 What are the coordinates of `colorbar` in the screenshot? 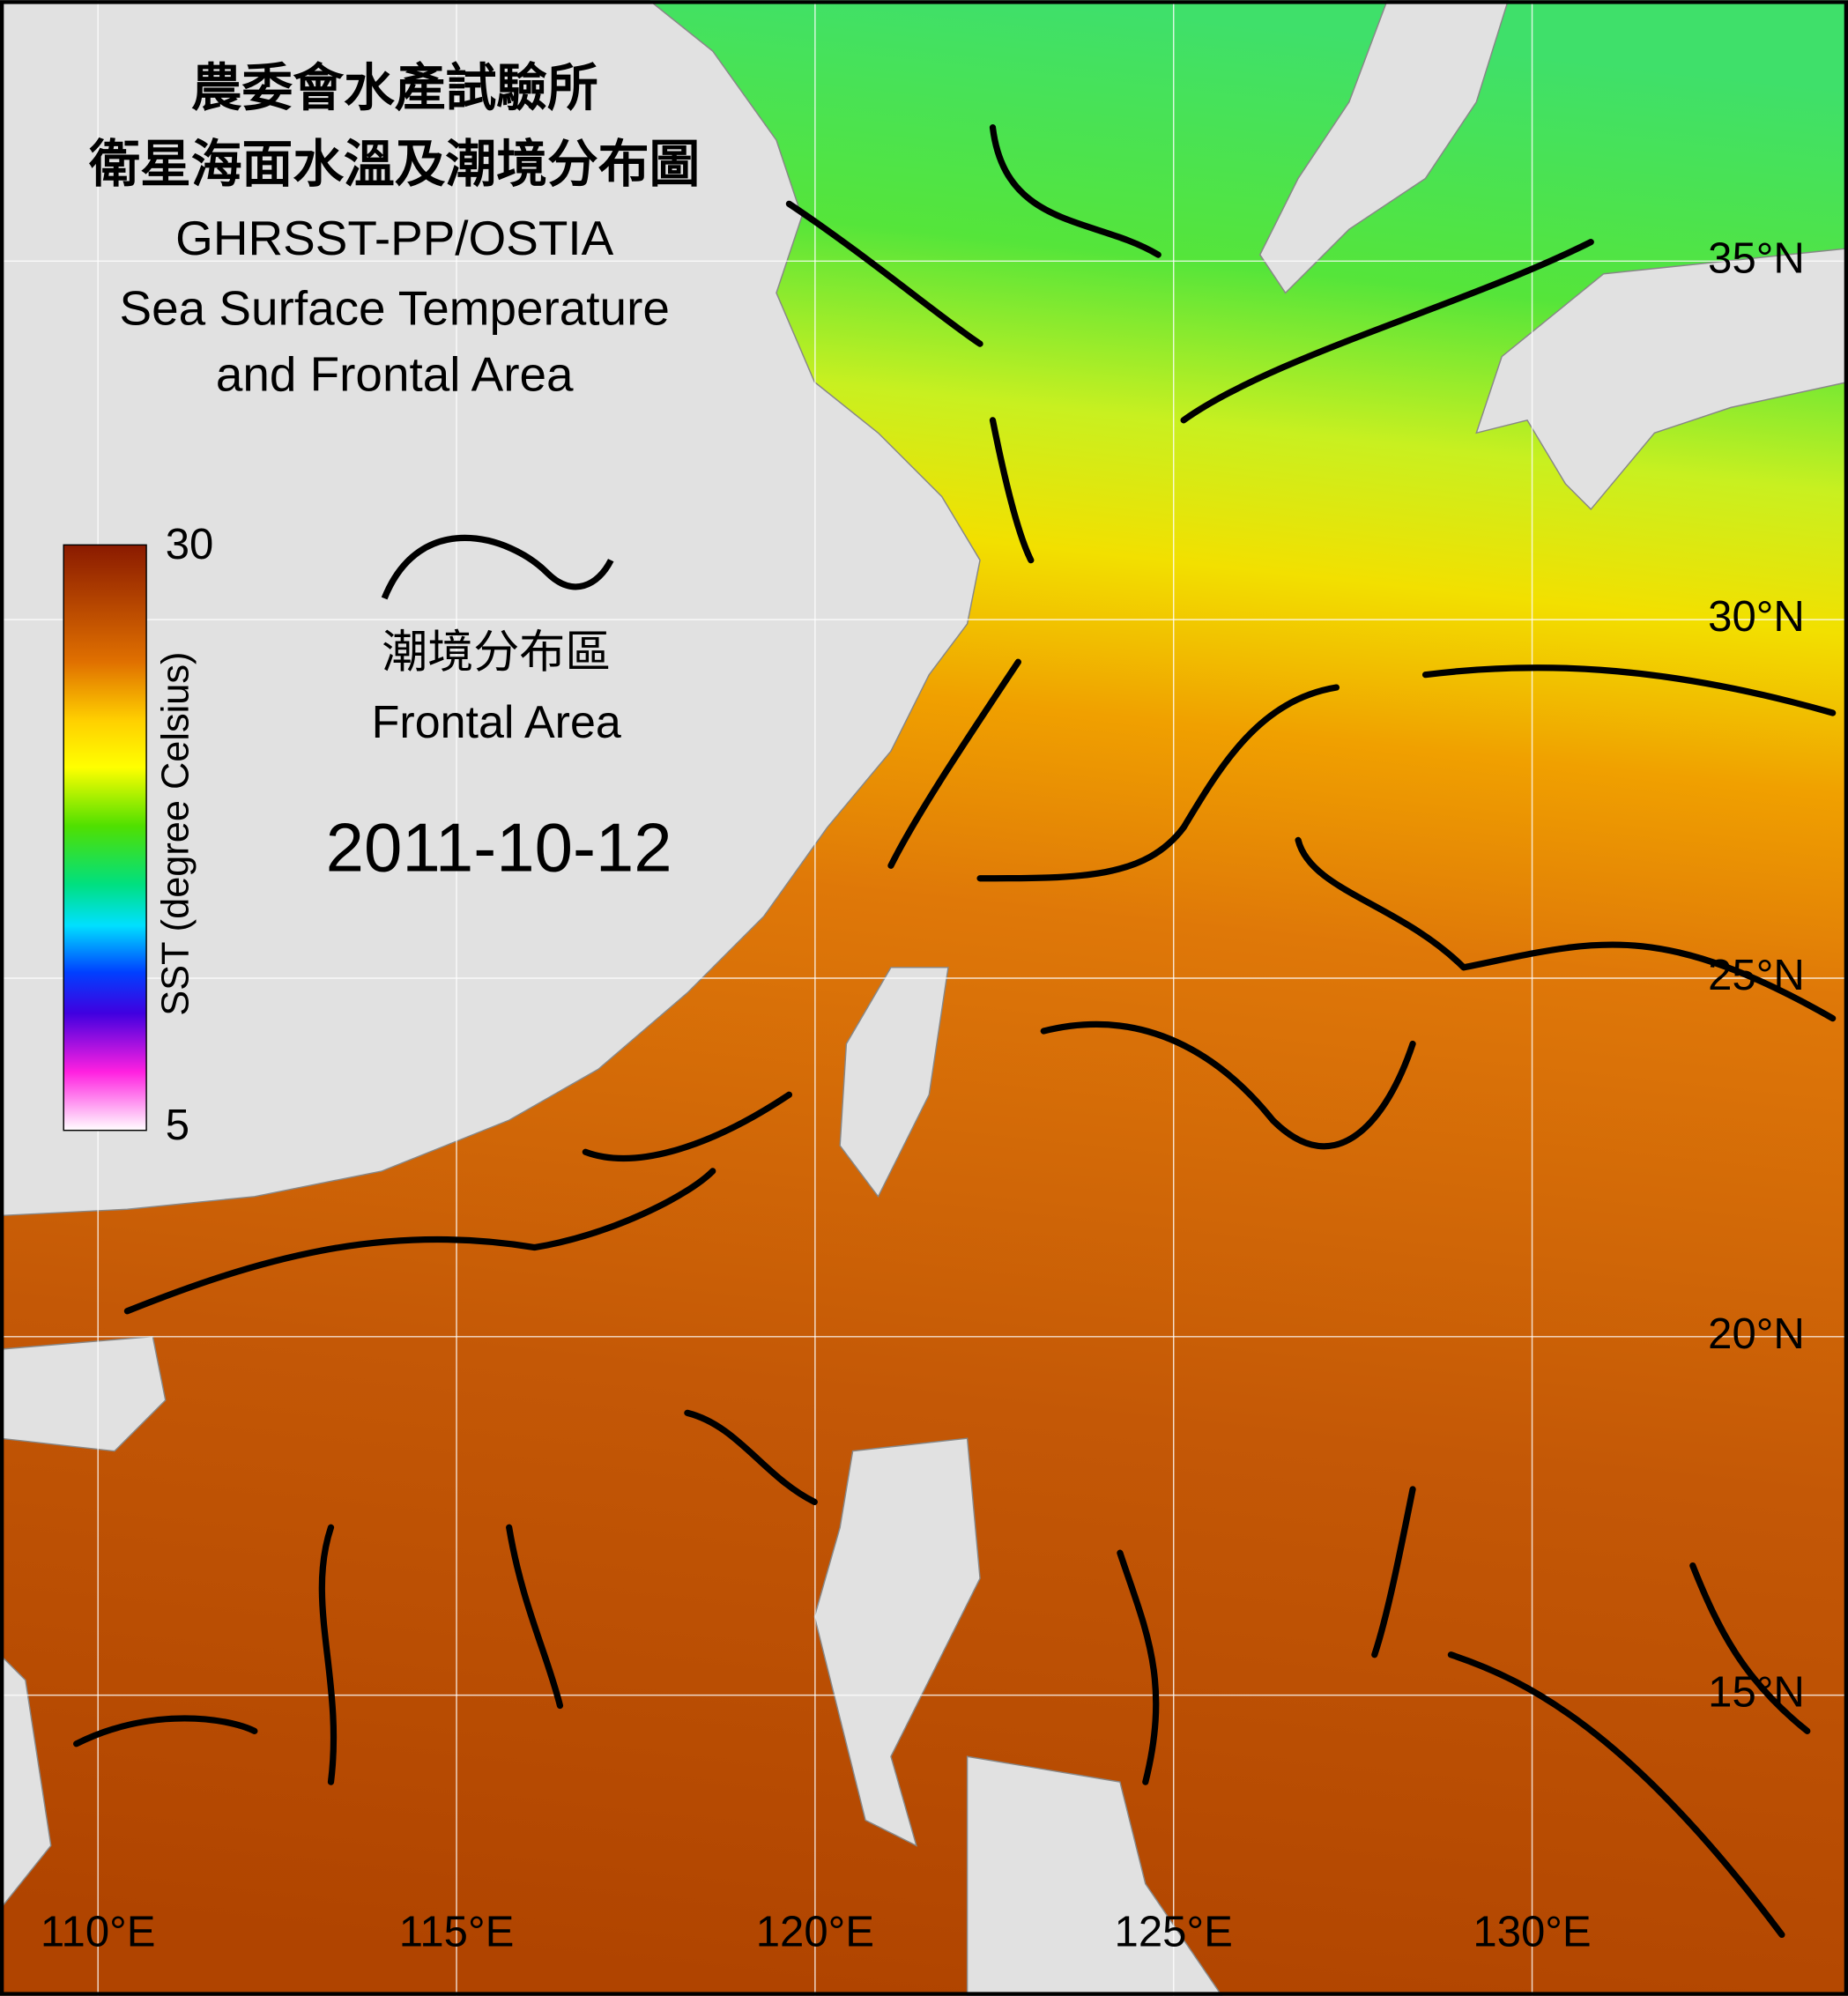 It's located at (105, 838).